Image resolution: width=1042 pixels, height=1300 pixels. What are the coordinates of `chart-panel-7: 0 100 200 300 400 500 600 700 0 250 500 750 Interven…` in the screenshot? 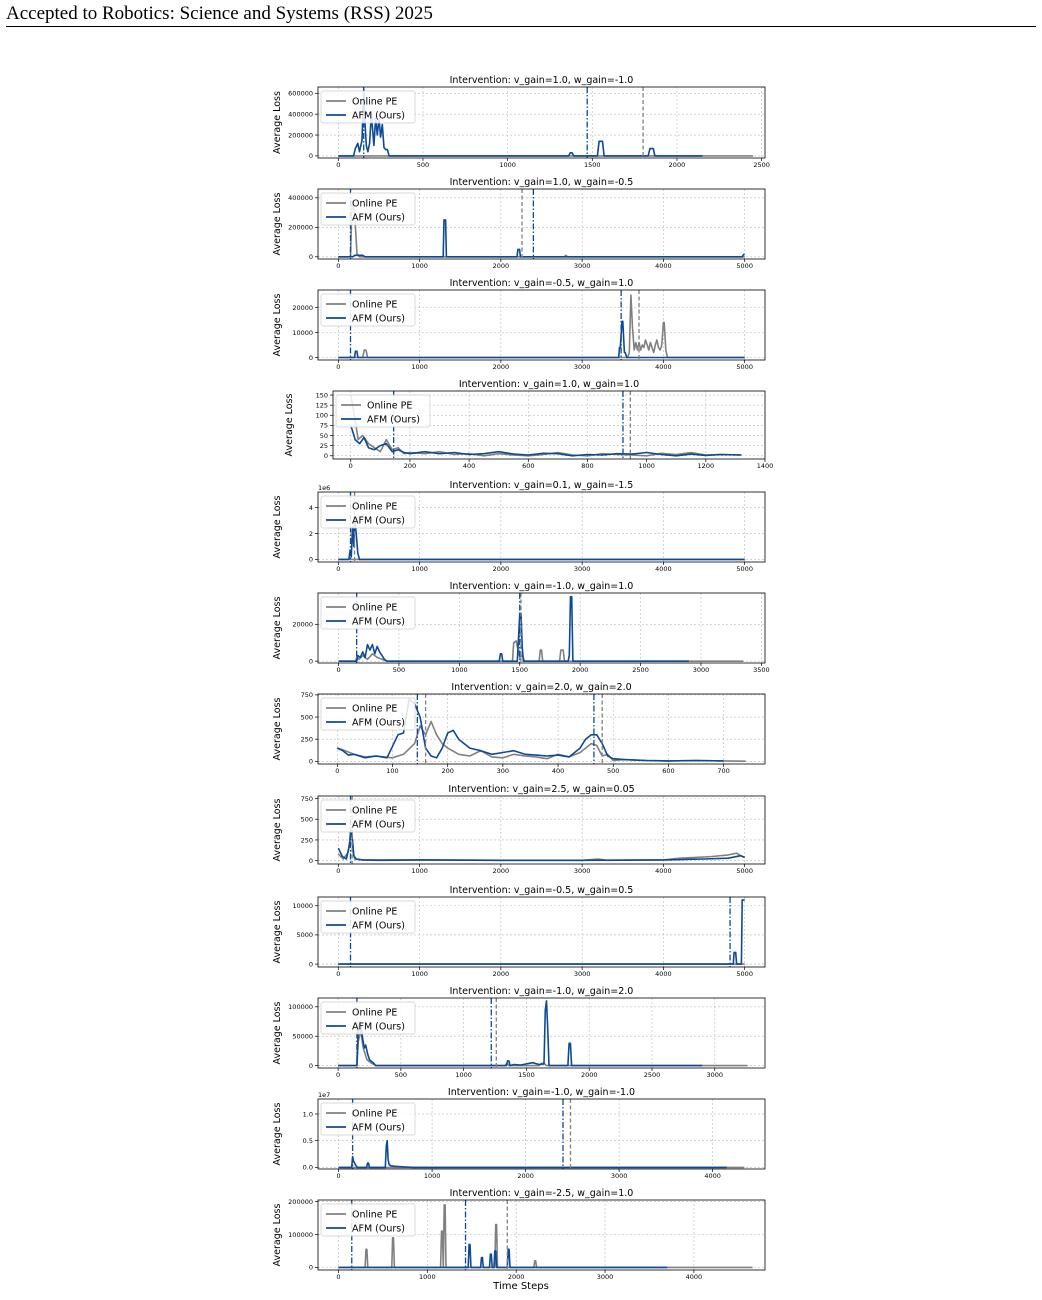 It's located at (519, 728).